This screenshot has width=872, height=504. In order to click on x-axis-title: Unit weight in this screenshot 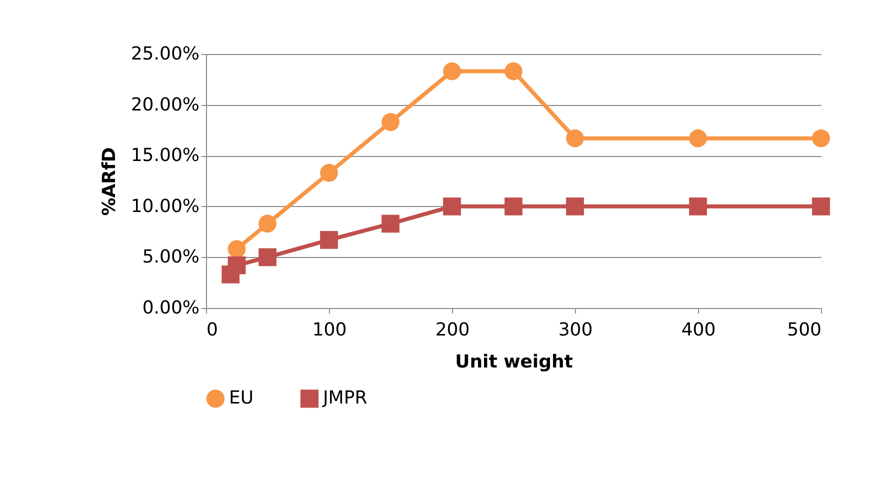, I will do `click(514, 362)`.